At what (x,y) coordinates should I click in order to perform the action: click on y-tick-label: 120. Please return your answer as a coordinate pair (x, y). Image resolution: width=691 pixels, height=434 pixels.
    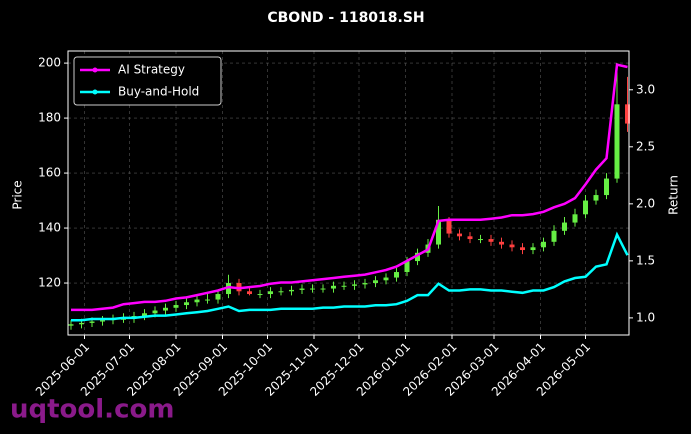
    Looking at the image, I should click on (49, 283).